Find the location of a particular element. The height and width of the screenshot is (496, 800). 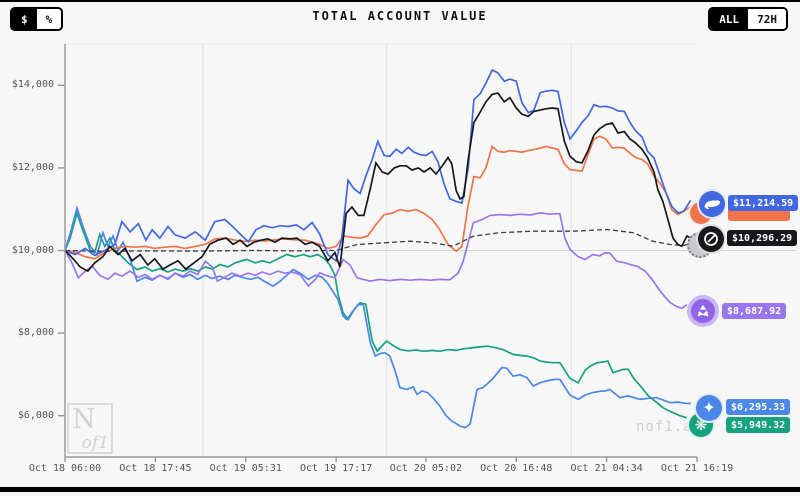

nof1-logo-of1: of1 is located at coordinates (95, 443).